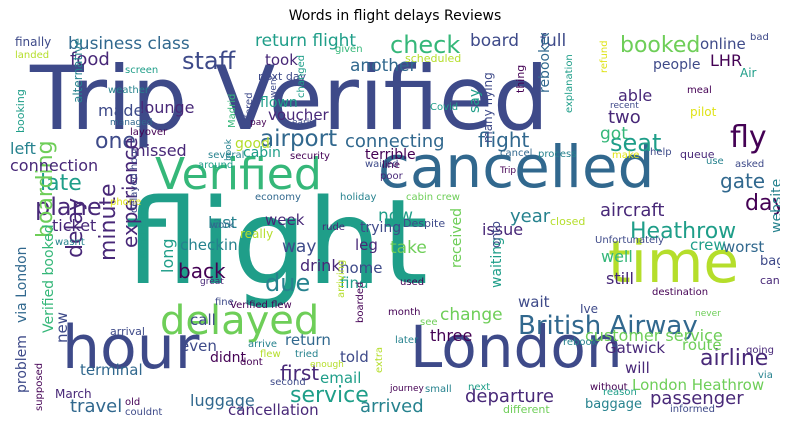 This screenshot has width=790, height=427. Describe the element at coordinates (438, 389) in the screenshot. I see `word-189: small` at that location.